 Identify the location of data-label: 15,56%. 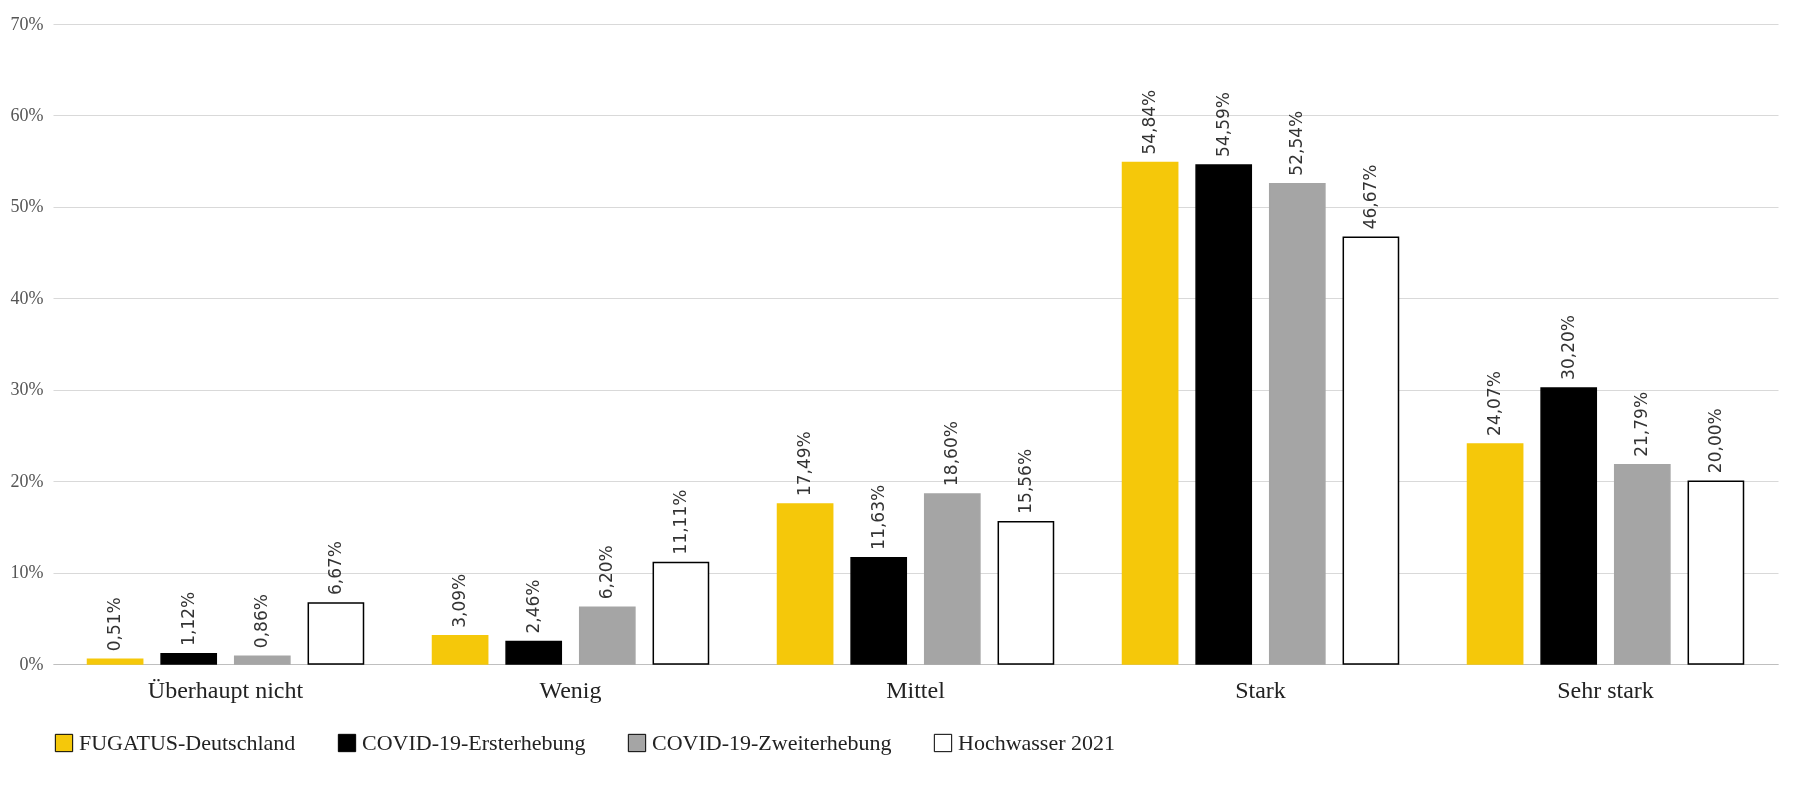
(1024, 481).